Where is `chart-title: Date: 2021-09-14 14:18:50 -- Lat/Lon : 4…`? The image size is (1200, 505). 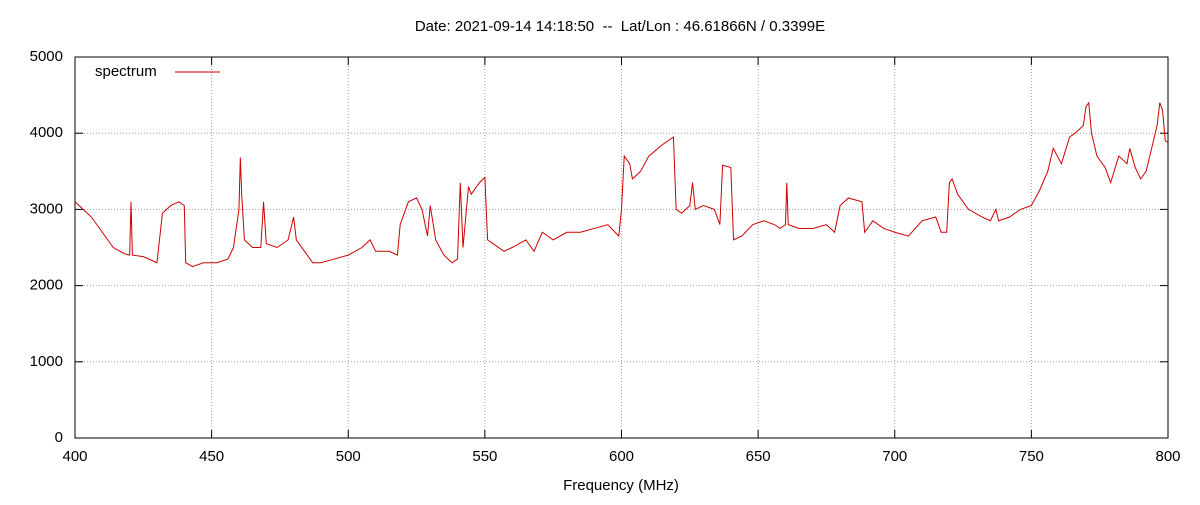 chart-title: Date: 2021-09-14 14:18:50 -- Lat/Lon : 4… is located at coordinates (620, 26).